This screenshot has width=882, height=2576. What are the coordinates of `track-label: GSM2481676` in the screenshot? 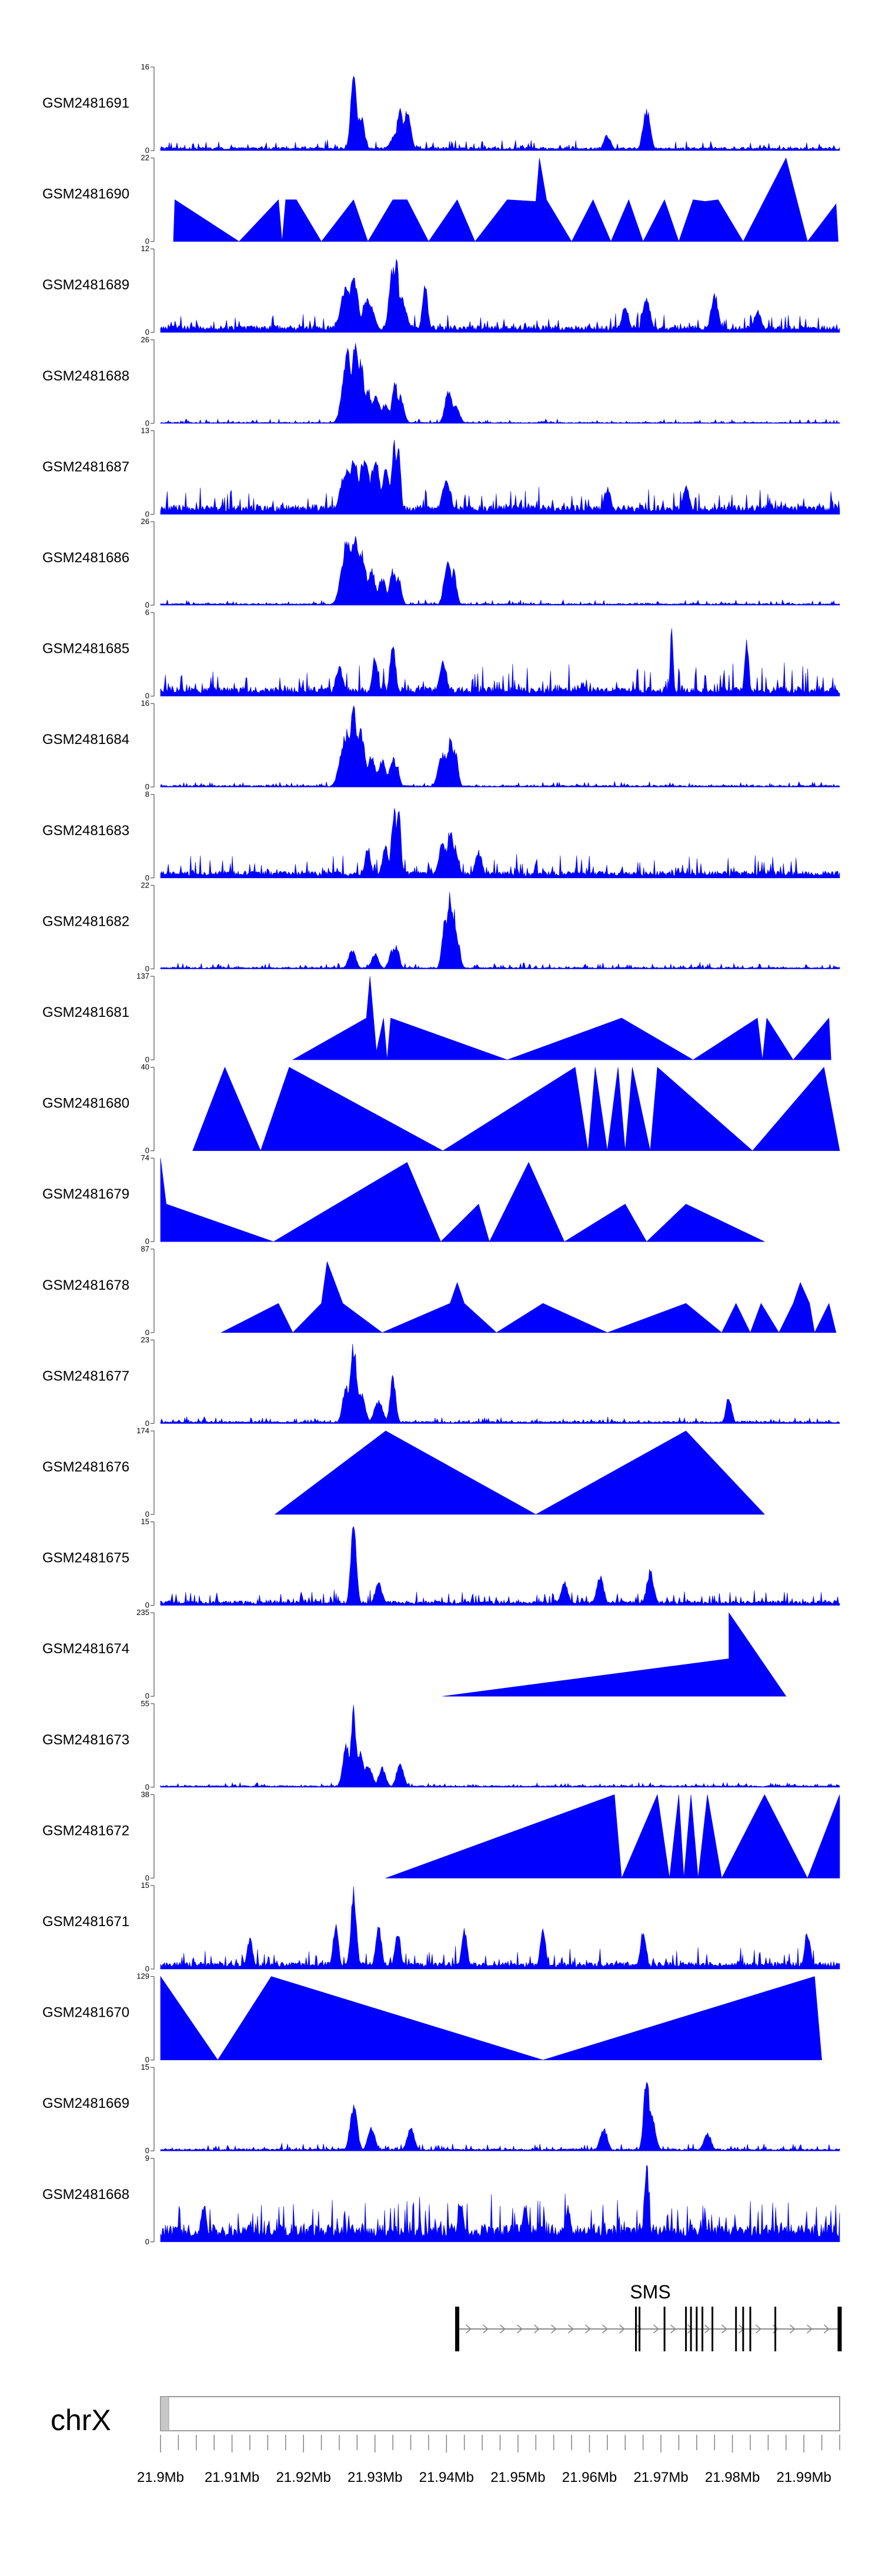 It's located at (85, 1467).